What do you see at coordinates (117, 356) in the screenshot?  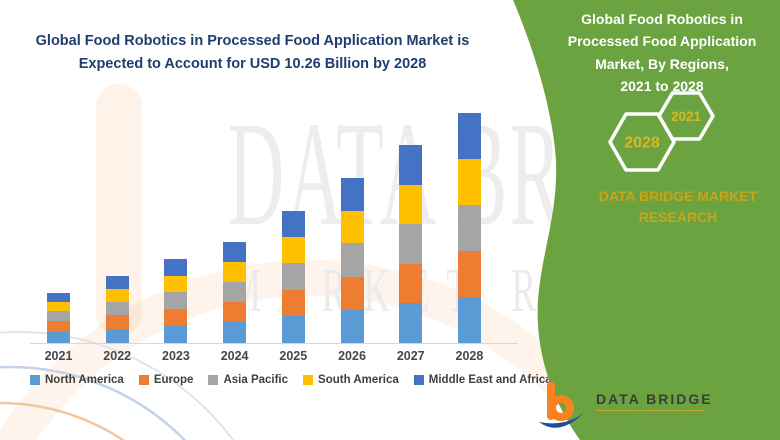 I see `x-axis-label-2022: 2022` at bounding box center [117, 356].